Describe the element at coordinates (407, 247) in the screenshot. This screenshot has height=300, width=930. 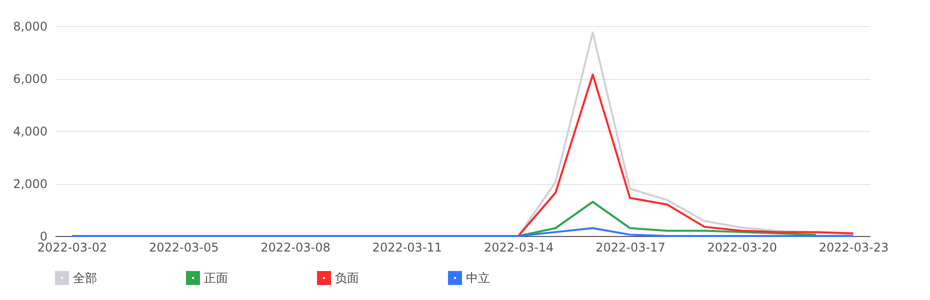
I see `x-tick-label: 2022-03-11` at that location.